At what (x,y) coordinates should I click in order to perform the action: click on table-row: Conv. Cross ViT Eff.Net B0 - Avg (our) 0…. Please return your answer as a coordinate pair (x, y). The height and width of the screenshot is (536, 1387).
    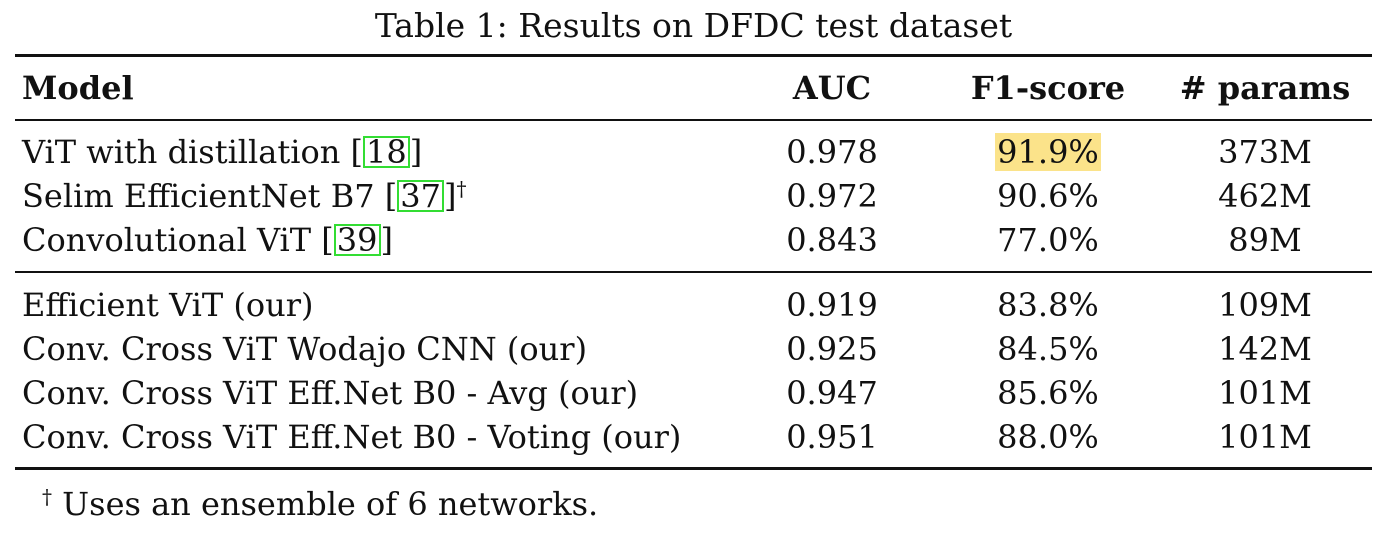
    Looking at the image, I should click on (693, 393).